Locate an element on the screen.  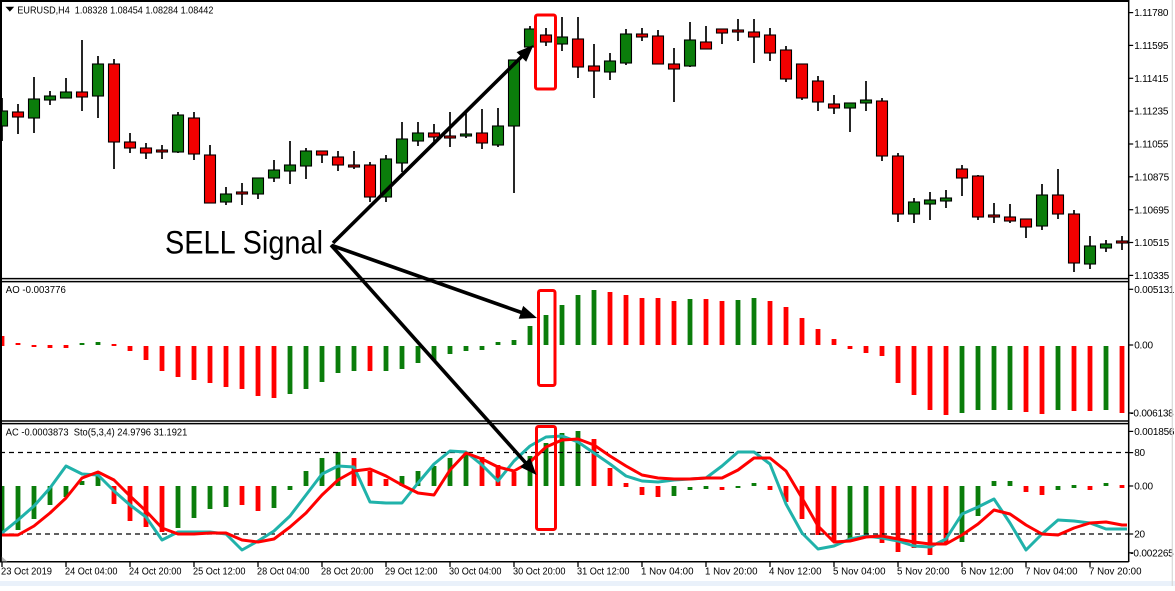
svg-text: 25 Oct 12:00 is located at coordinates (219, 572).